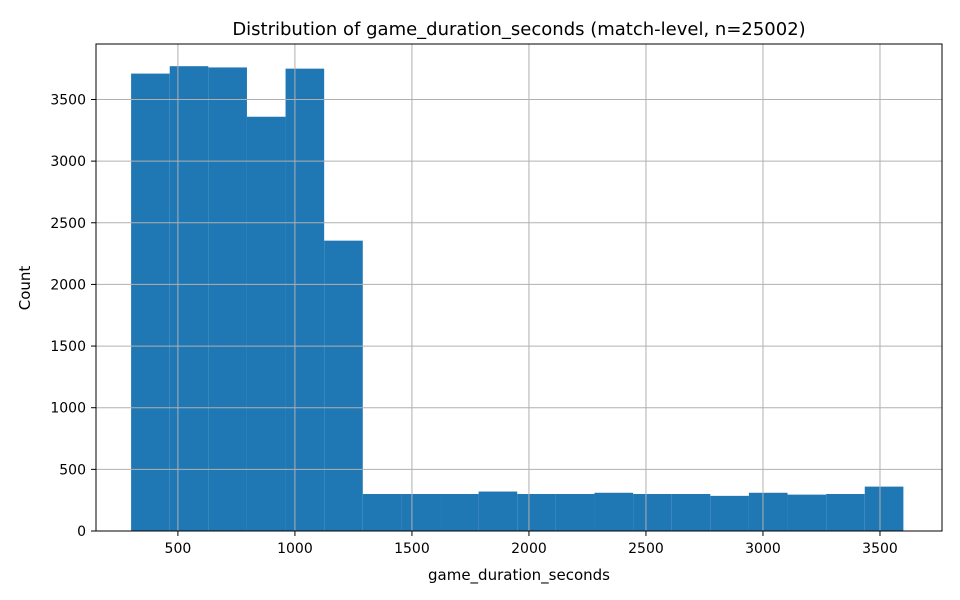  I want to click on x-tick-label: 2500, so click(646, 549).